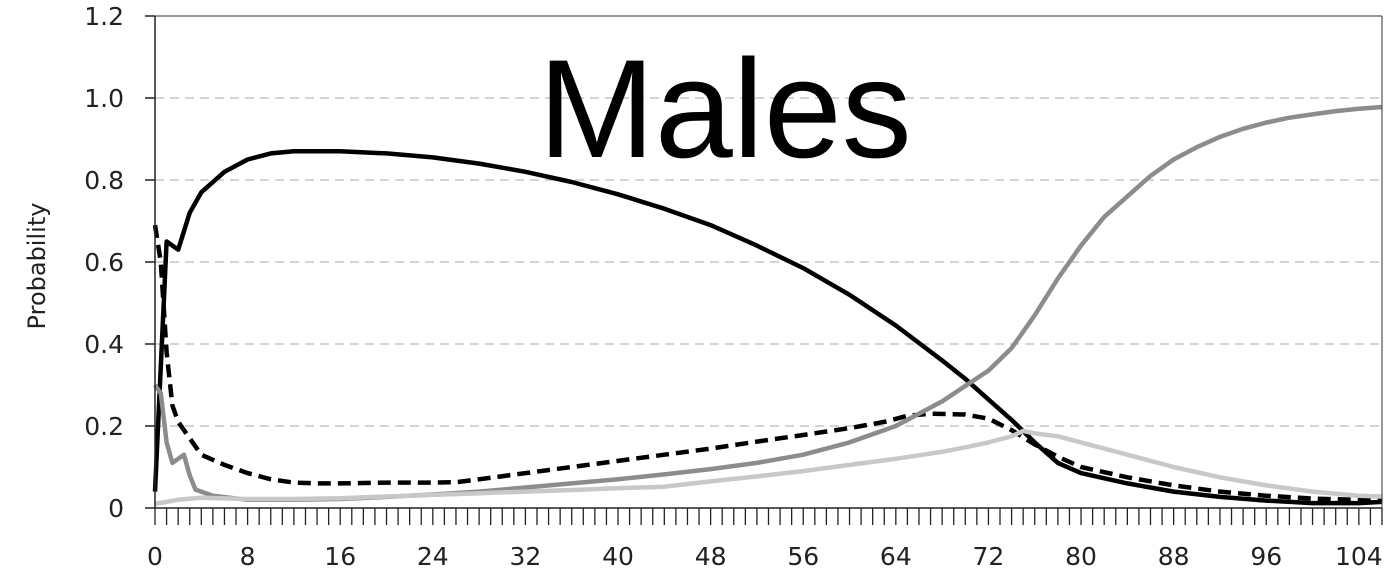  I want to click on y-tick-label: 0.8, so click(104, 180).